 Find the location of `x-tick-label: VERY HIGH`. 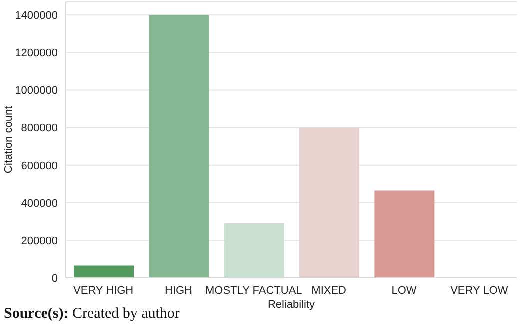

x-tick-label: VERY HIGH is located at coordinates (104, 290).